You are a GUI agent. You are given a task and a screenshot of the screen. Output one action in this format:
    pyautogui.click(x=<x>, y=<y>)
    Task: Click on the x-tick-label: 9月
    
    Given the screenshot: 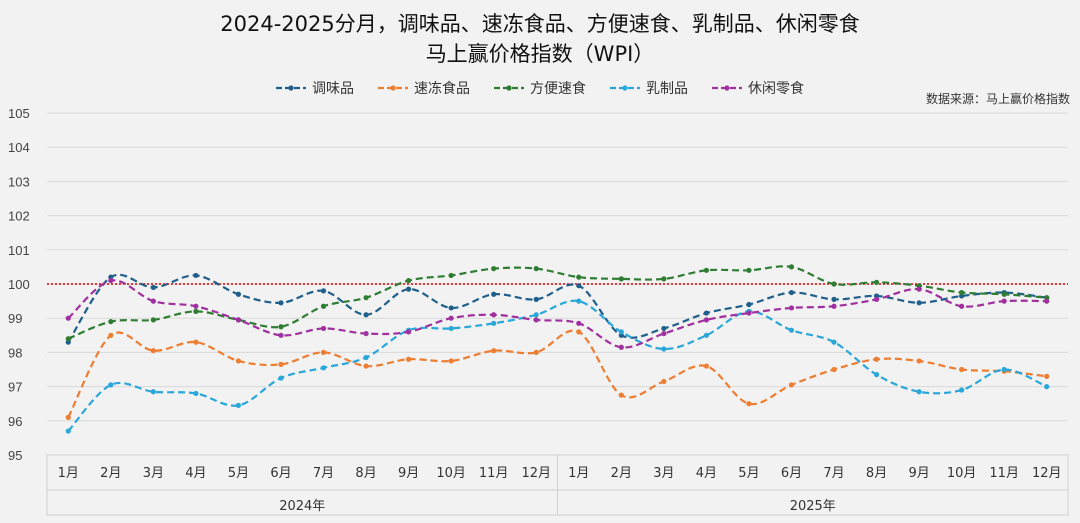 What is the action you would take?
    pyautogui.click(x=408, y=473)
    